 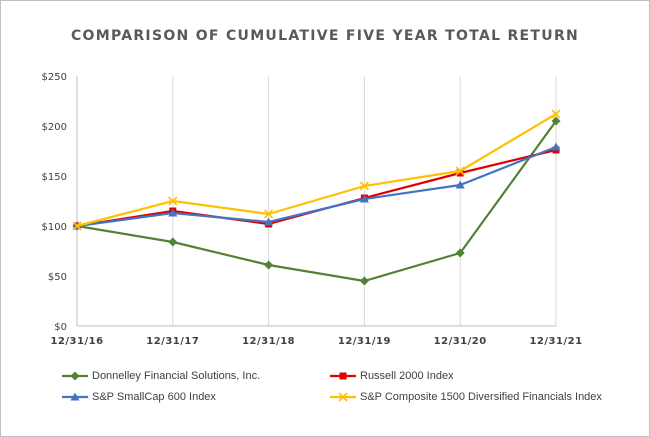 I want to click on legend-label: Russell 2000 Index, so click(x=407, y=376).